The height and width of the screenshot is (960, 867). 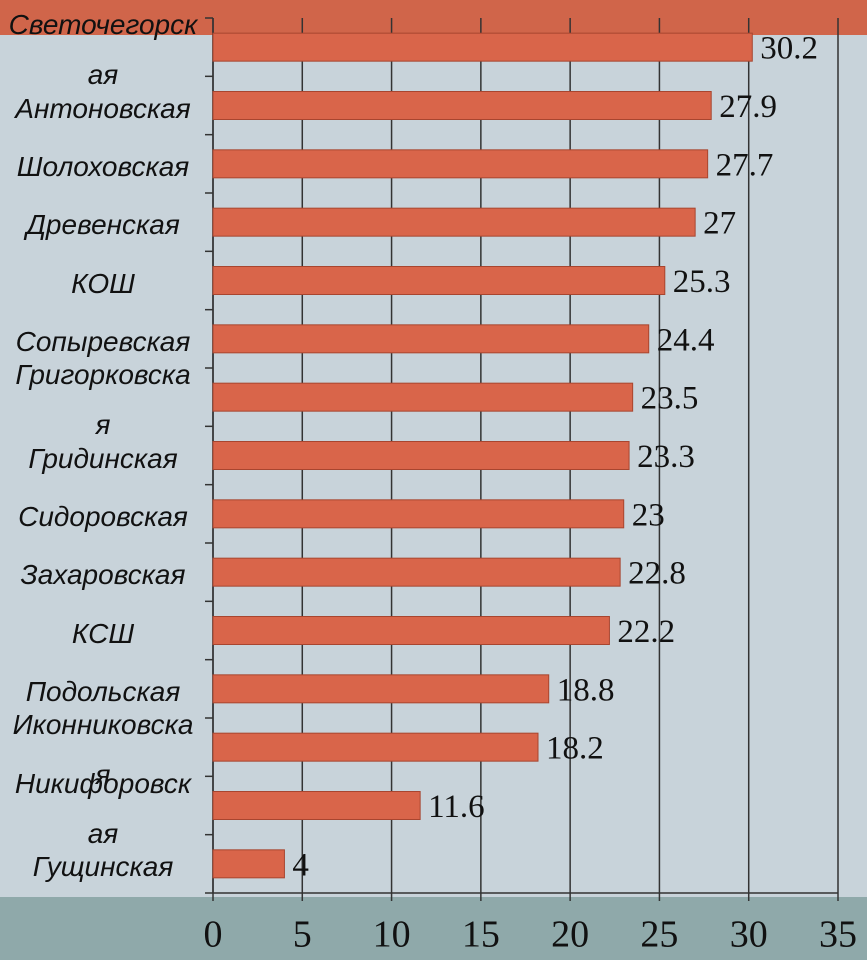 I want to click on y-tick-label: Сопыревская, so click(x=103, y=341).